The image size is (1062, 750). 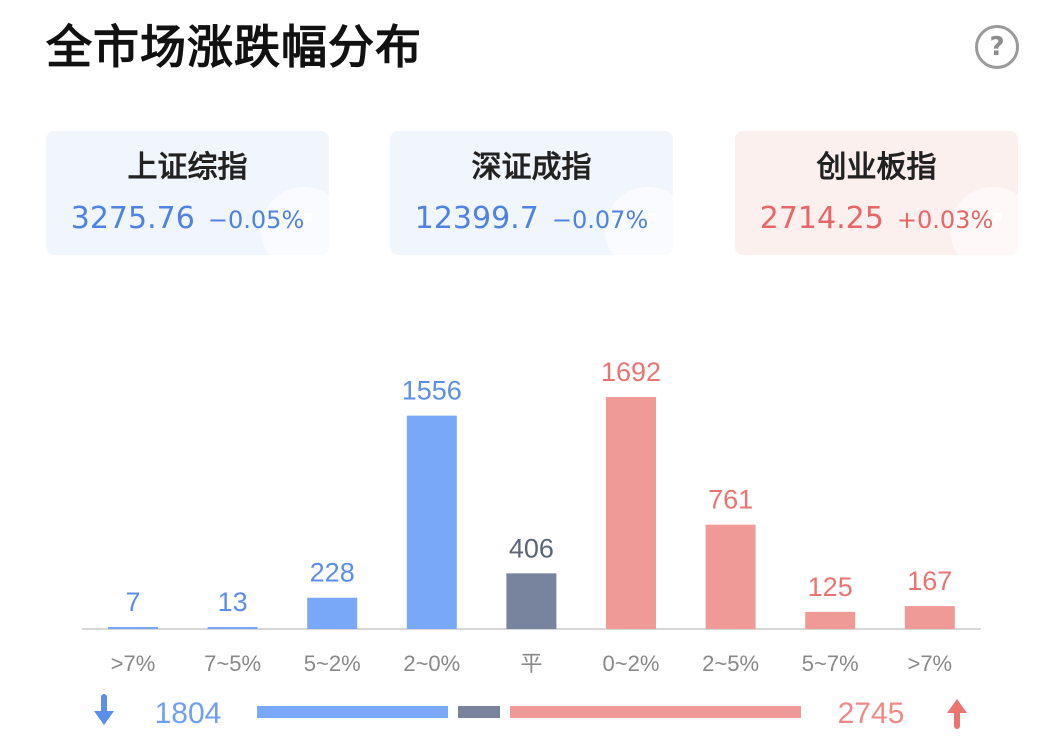 What do you see at coordinates (188, 713) in the screenshot?
I see `down-count: 1804` at bounding box center [188, 713].